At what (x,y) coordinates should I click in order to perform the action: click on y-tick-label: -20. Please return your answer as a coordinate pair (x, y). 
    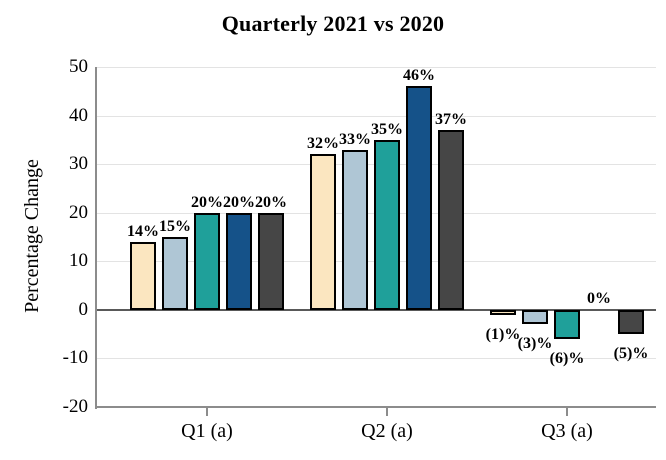
    Looking at the image, I should click on (75, 406).